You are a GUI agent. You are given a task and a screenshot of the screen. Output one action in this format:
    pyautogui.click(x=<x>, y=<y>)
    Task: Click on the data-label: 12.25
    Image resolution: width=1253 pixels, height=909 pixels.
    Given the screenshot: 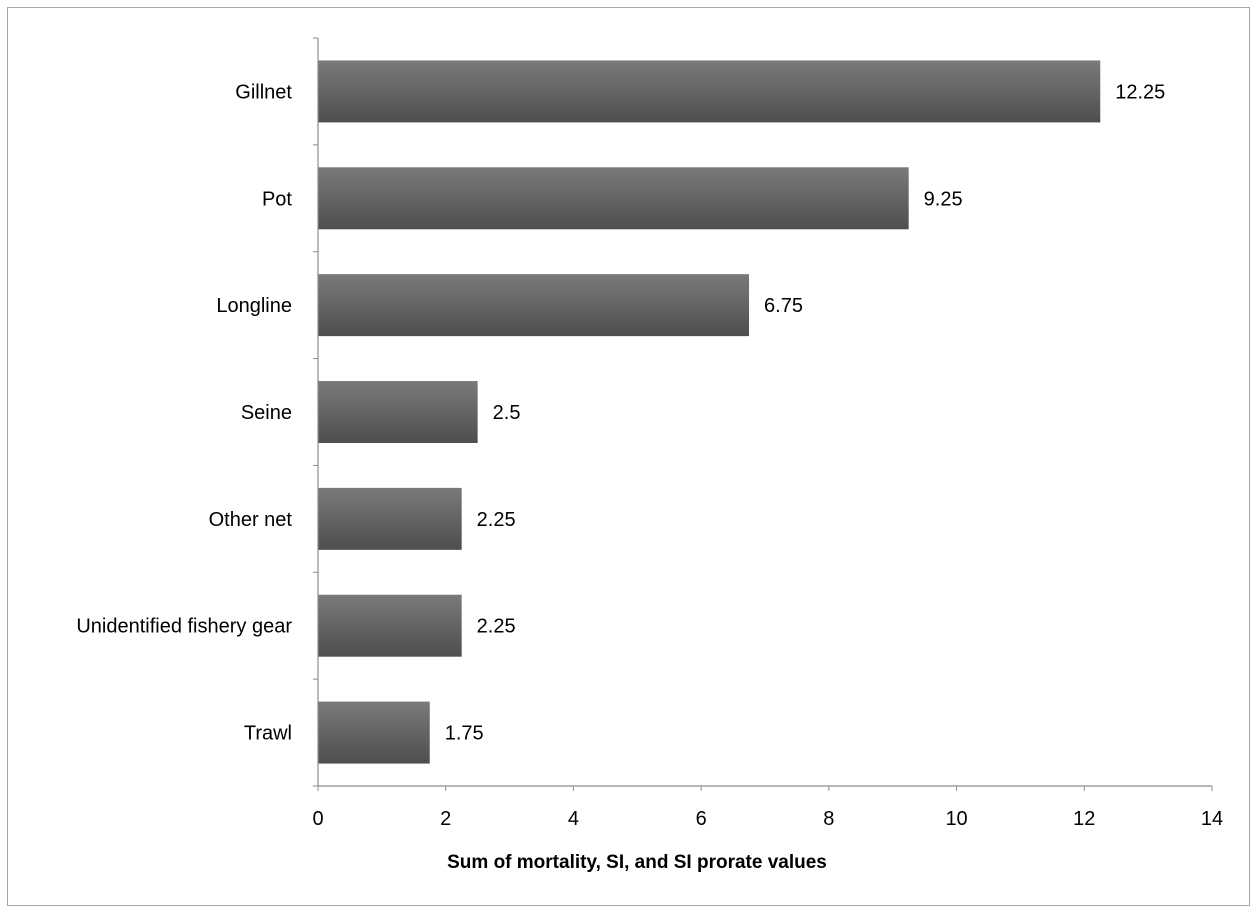 What is the action you would take?
    pyautogui.click(x=1140, y=92)
    